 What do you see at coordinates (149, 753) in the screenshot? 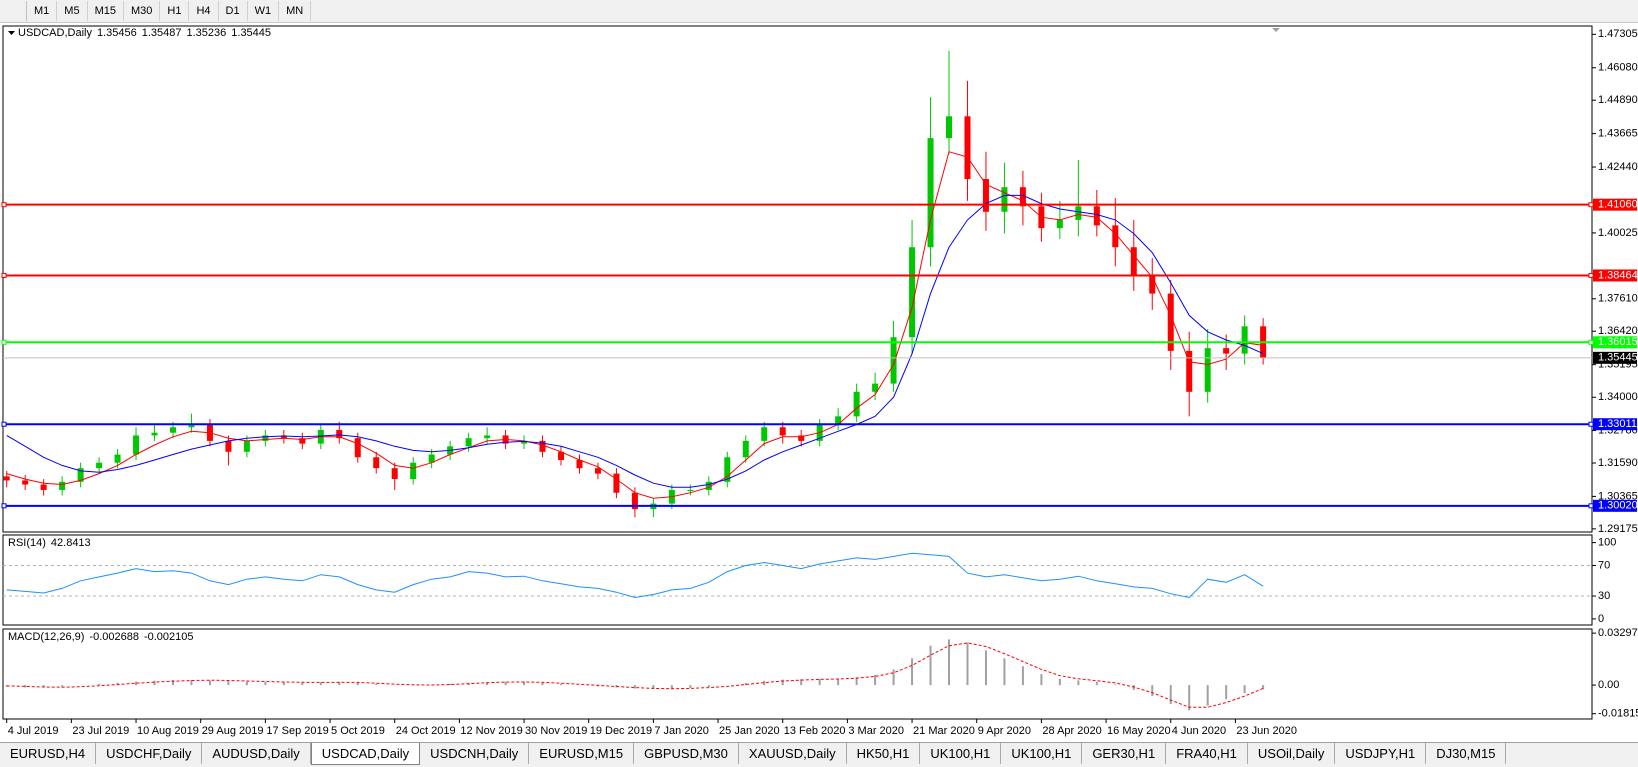
I see `symbol-tab: USDCHF,Daily` at bounding box center [149, 753].